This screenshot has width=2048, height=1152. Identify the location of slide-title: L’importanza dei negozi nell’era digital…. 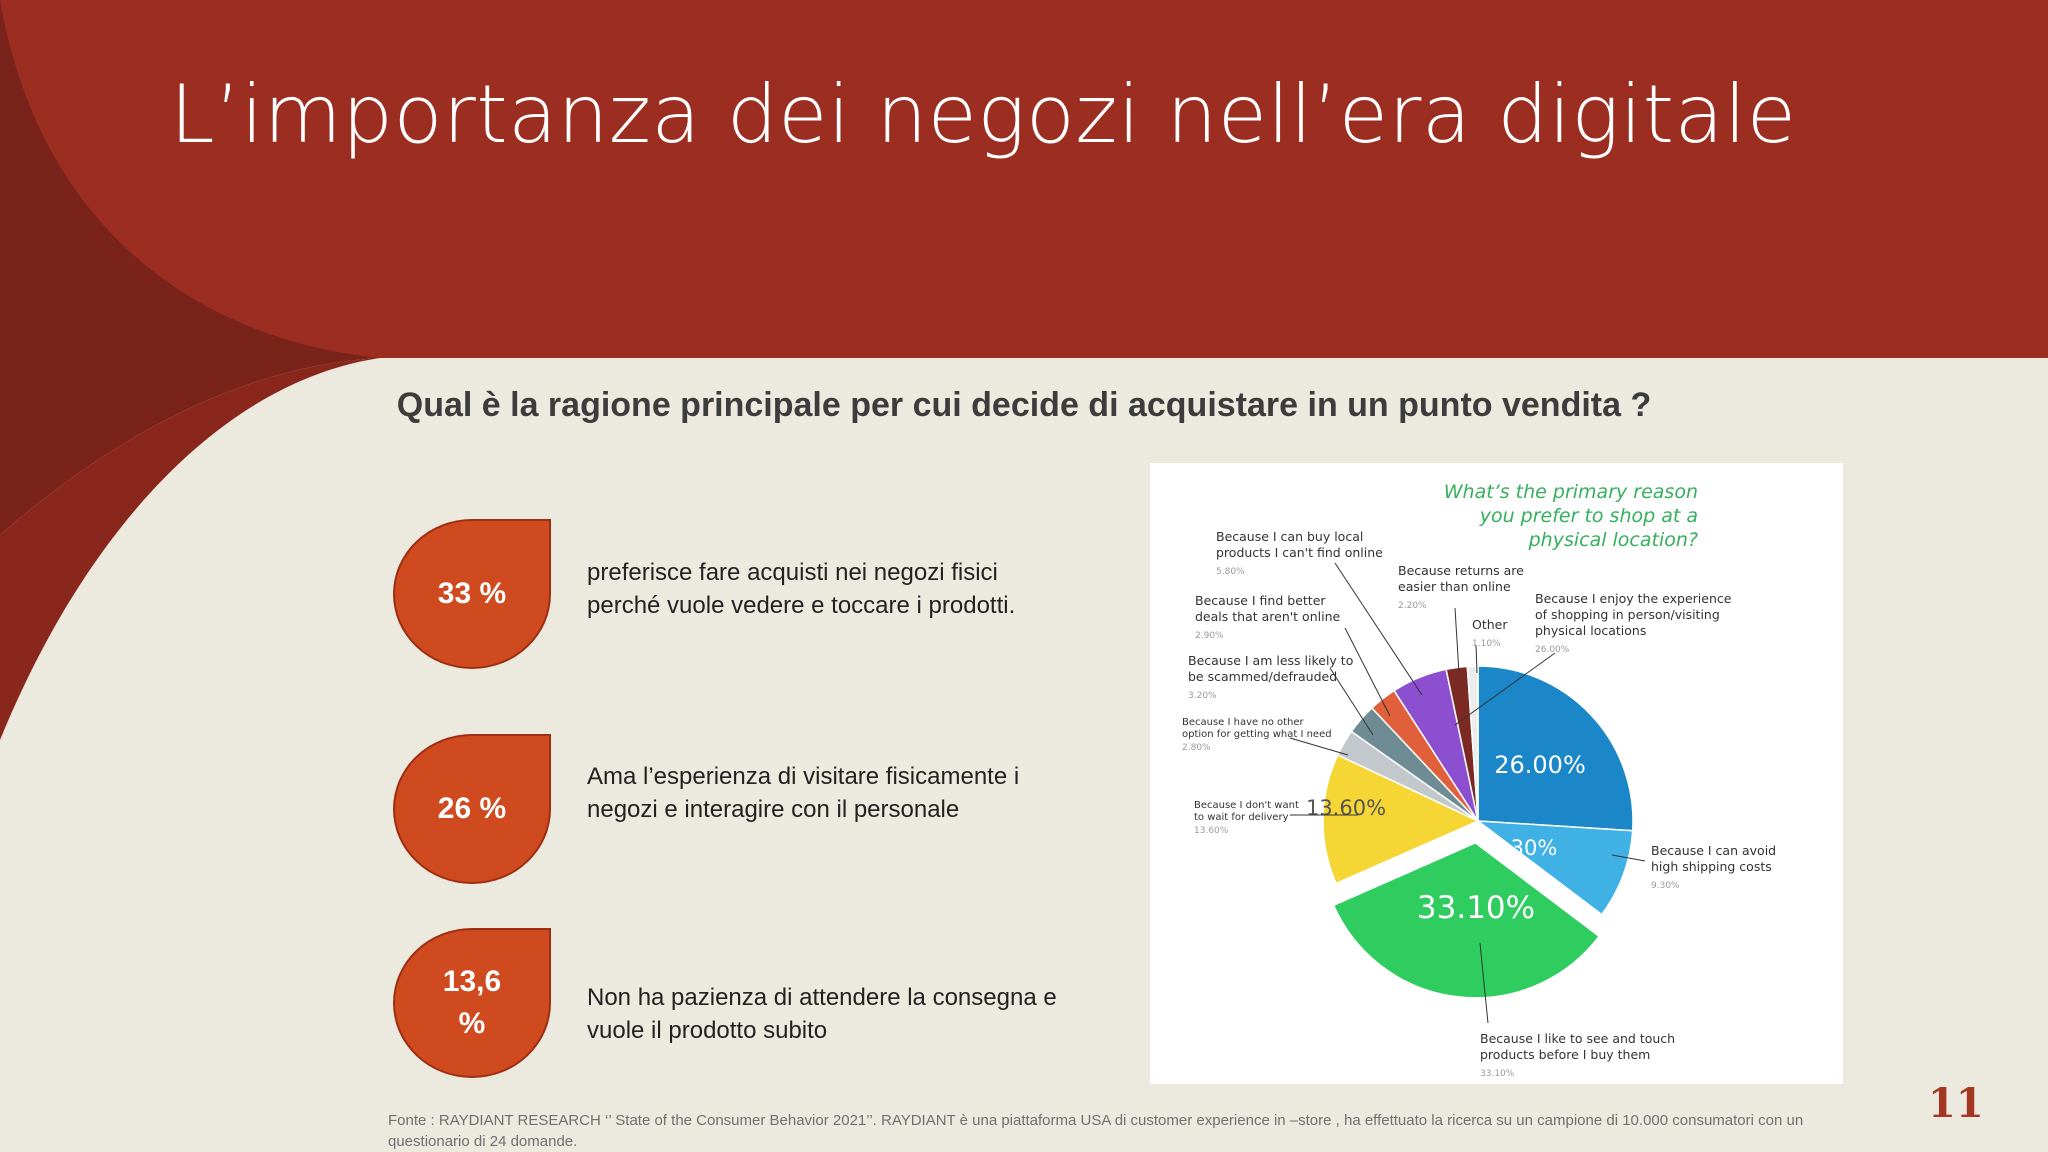
(983, 114).